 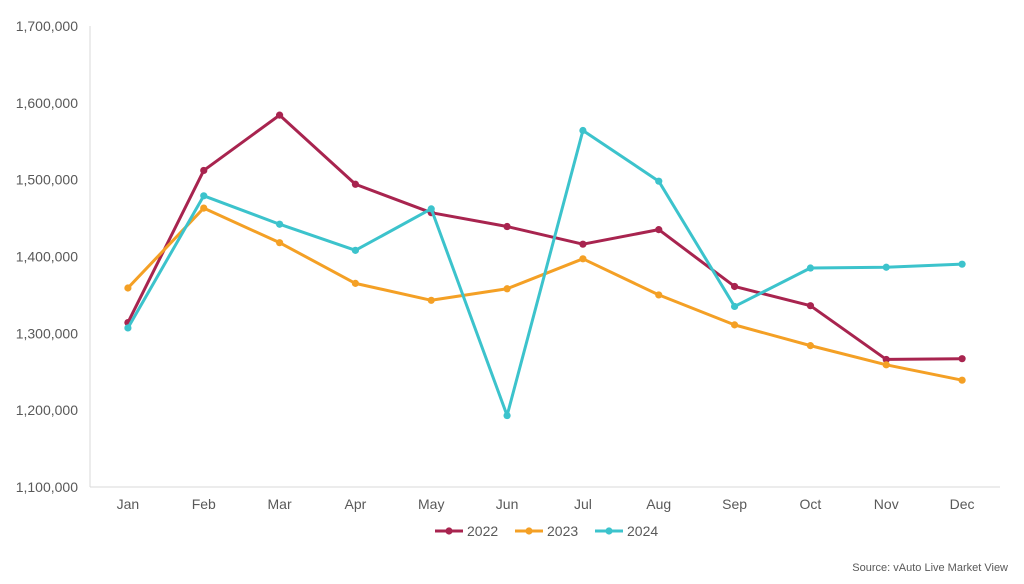 I want to click on y-tick-label: 1,100,000, so click(x=47, y=487).